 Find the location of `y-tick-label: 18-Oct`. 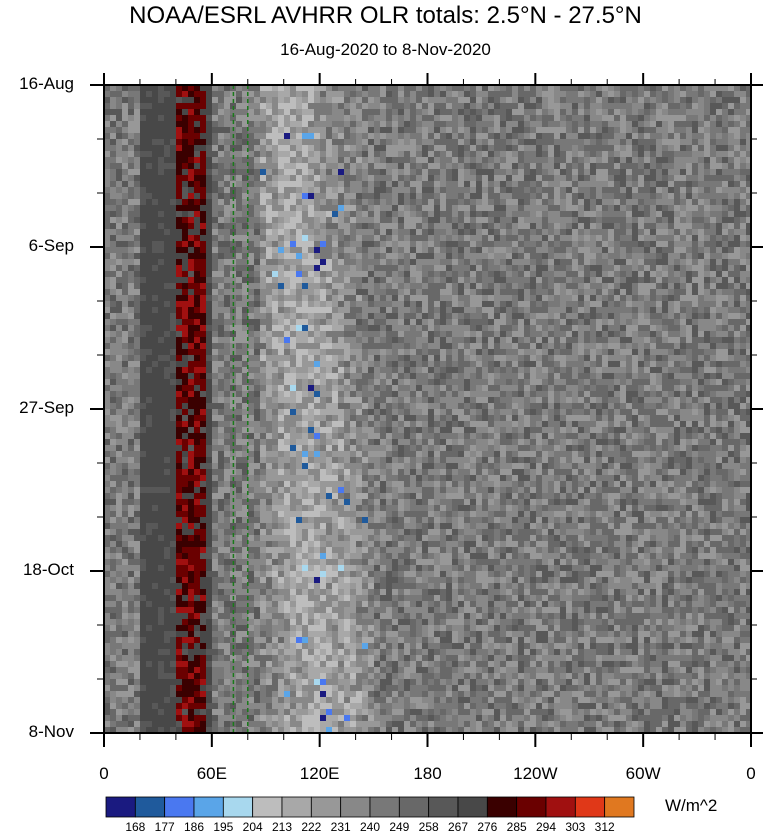

y-tick-label: 18-Oct is located at coordinates (48, 569).